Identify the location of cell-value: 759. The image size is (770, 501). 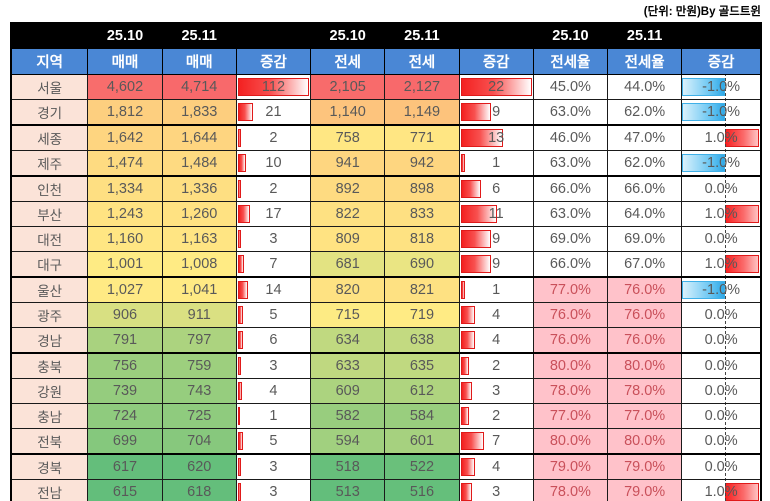
(199, 366).